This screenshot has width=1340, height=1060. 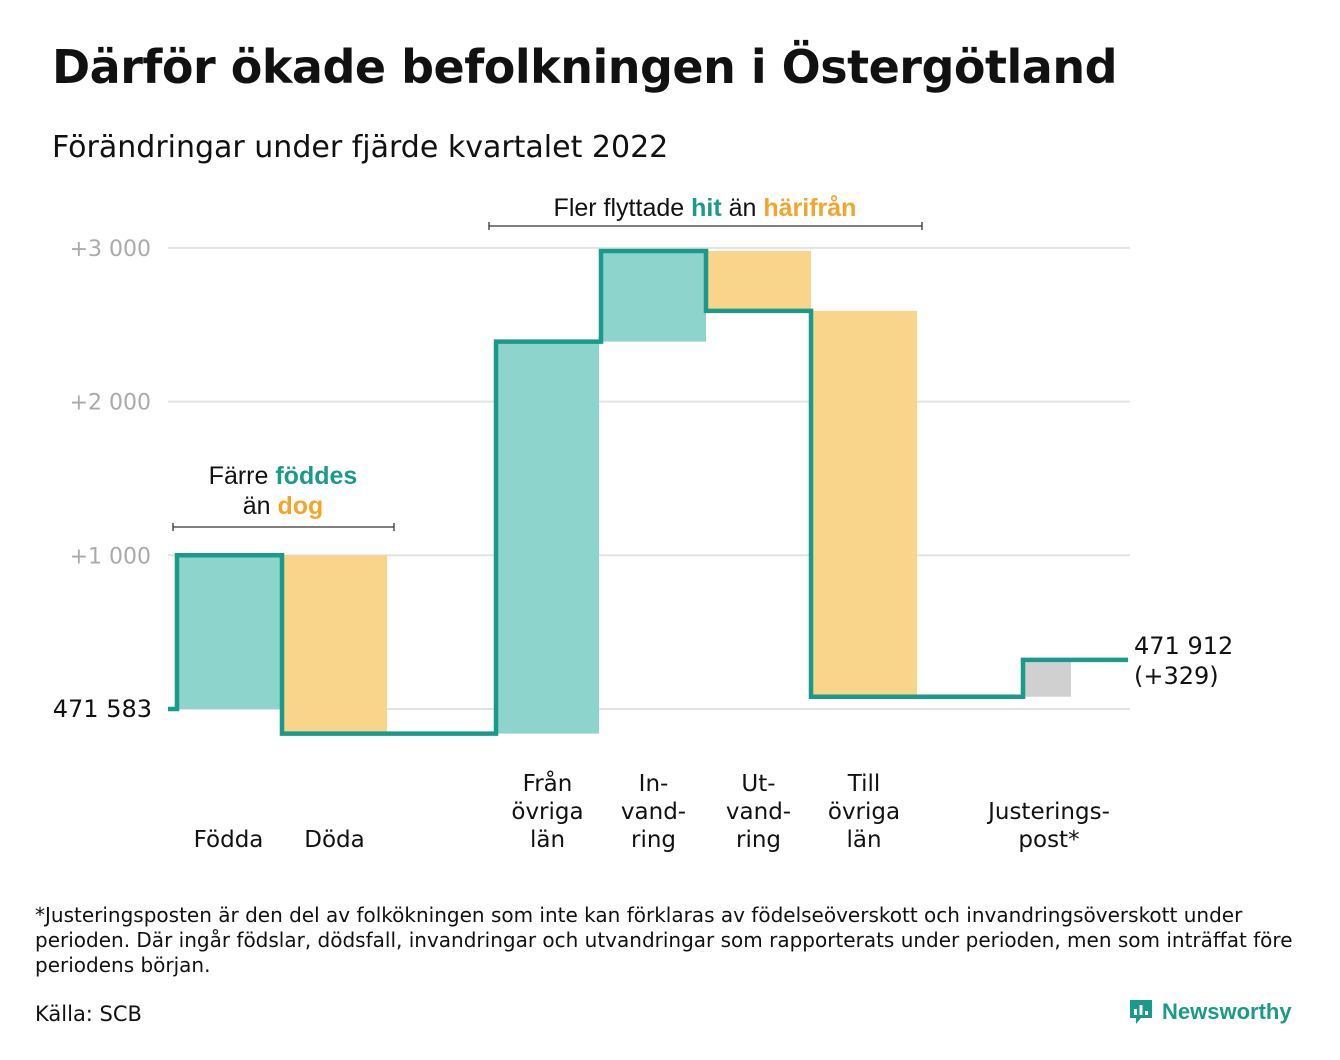 I want to click on brand-name: Newsworthy, so click(x=1227, y=1011).